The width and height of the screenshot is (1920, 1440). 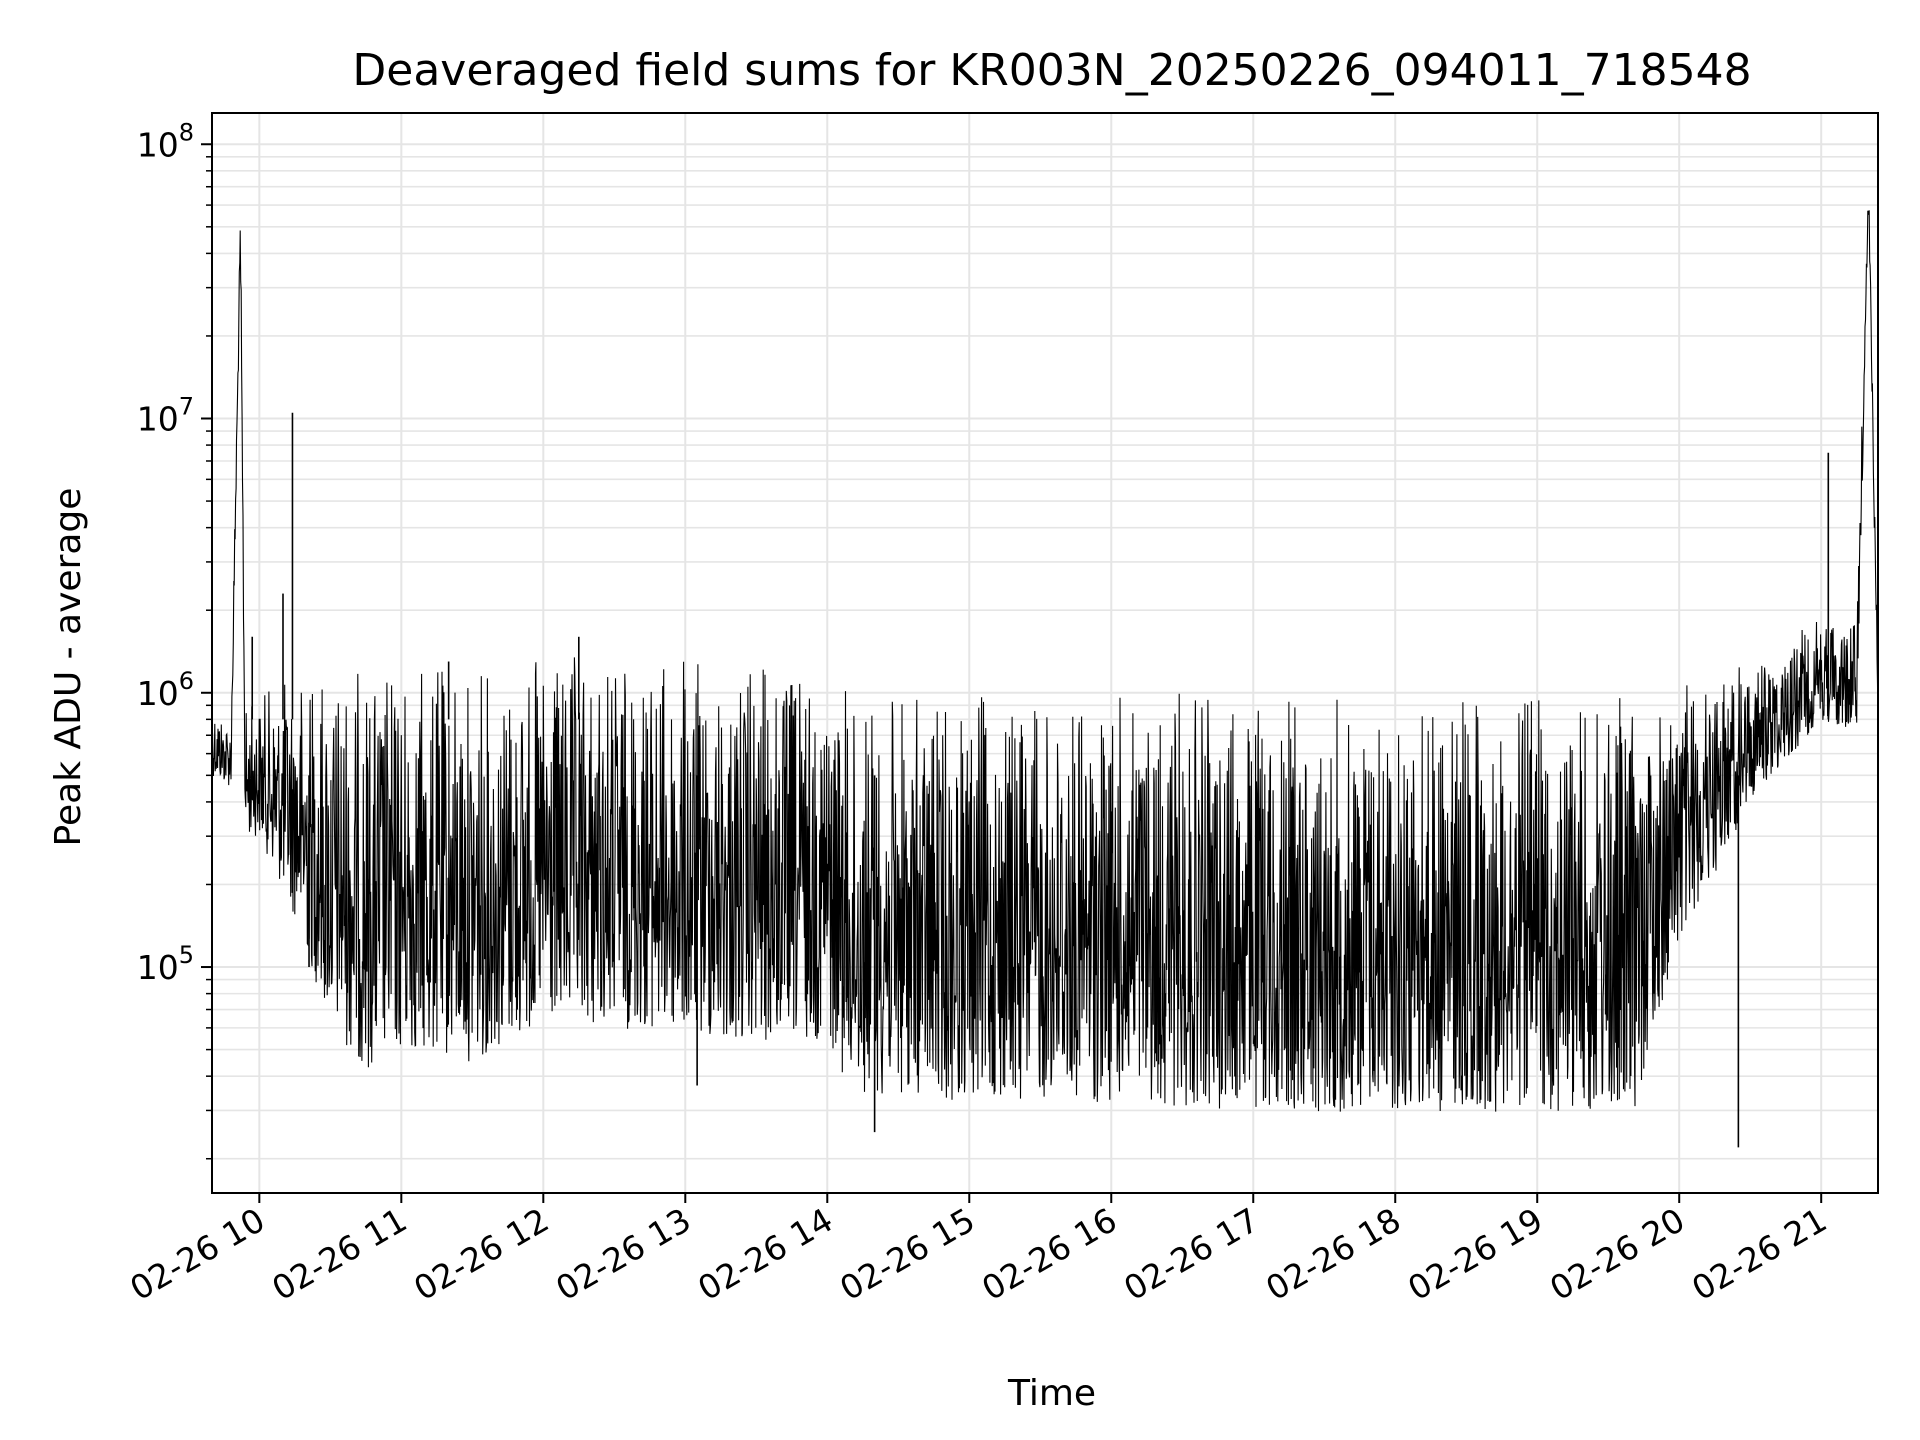 I want to click on y-tick-label: 10⁸, so click(x=165, y=141).